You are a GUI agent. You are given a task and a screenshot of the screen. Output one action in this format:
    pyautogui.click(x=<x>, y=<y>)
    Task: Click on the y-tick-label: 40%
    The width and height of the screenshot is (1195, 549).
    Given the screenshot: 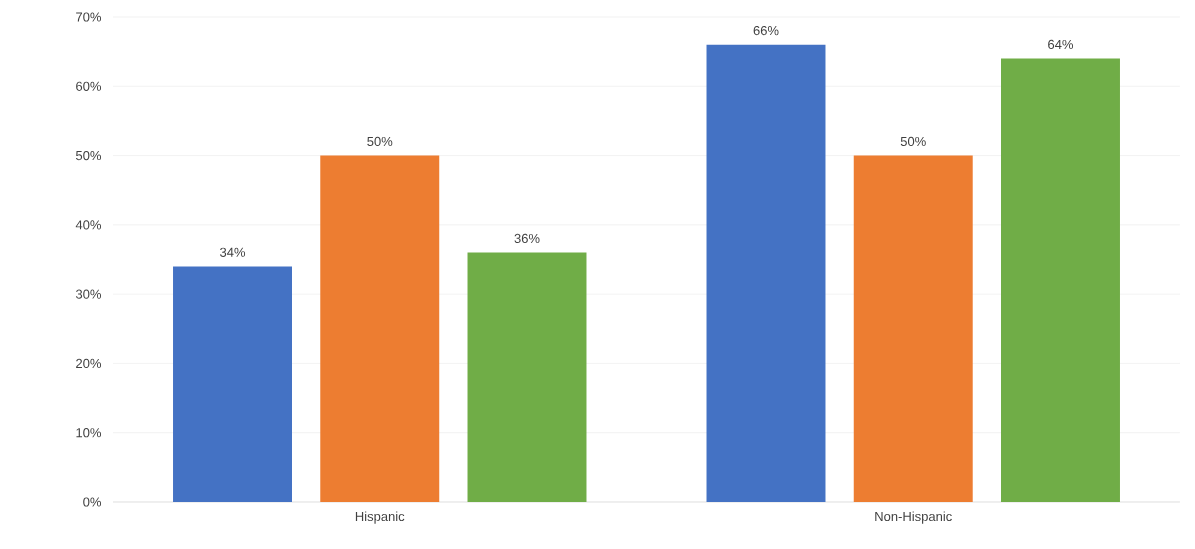 What is the action you would take?
    pyautogui.click(x=88, y=225)
    